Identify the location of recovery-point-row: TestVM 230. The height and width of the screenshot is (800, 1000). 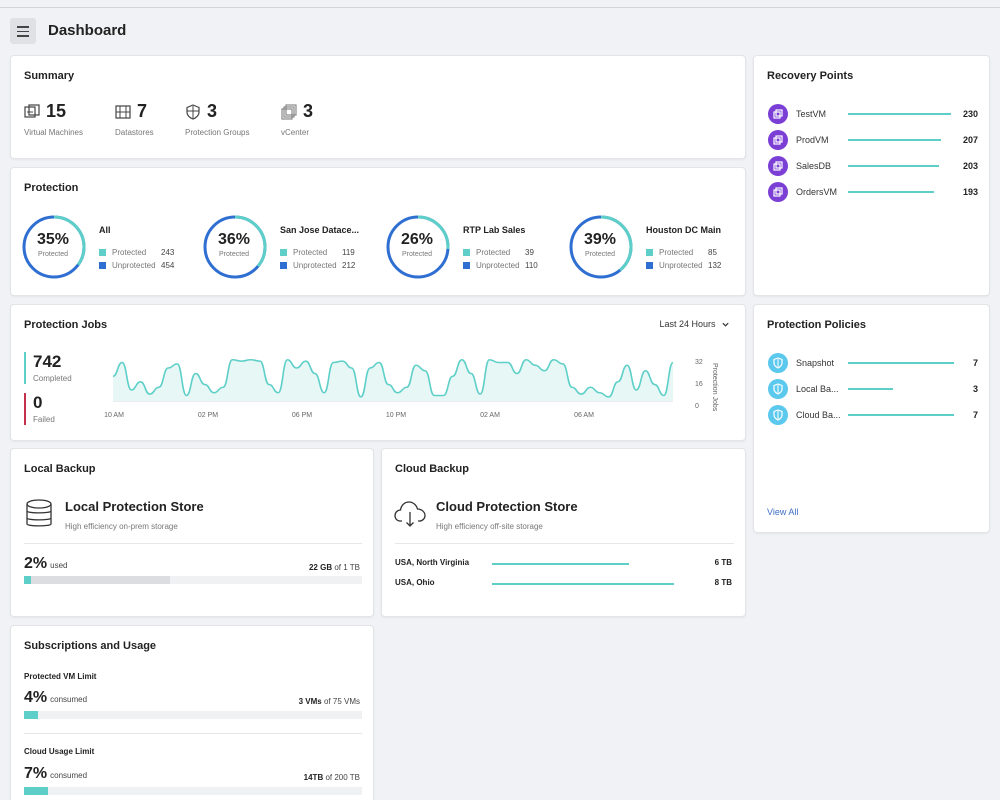
(873, 114).